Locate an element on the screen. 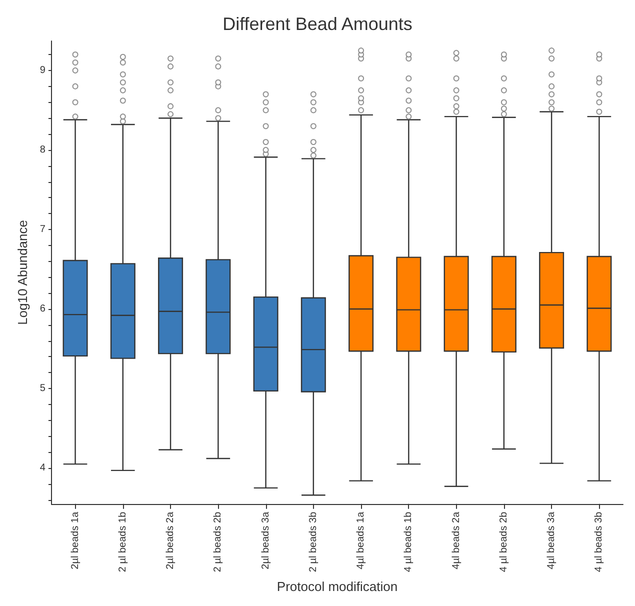  x-tick-label: 2µl beads 1a is located at coordinates (75, 540).